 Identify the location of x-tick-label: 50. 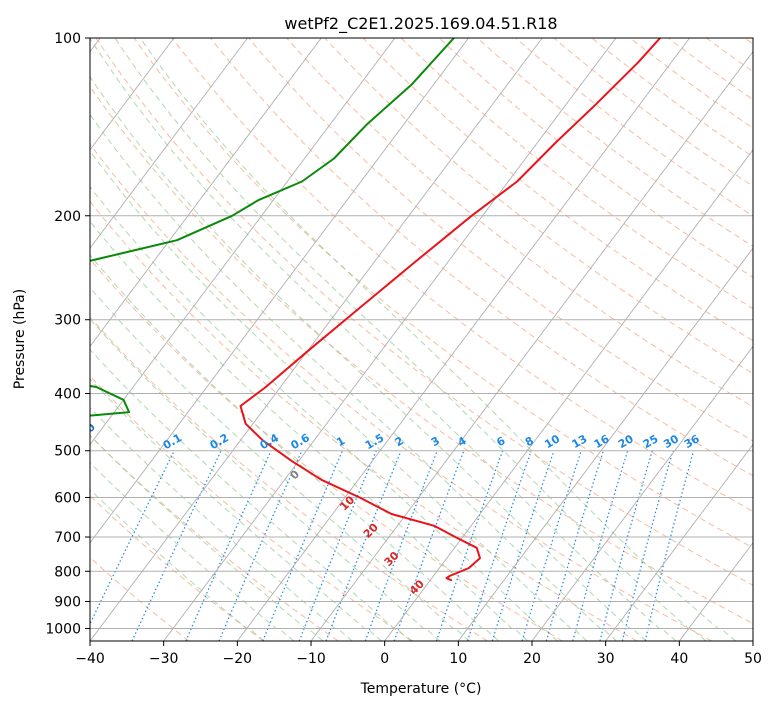
(753, 659).